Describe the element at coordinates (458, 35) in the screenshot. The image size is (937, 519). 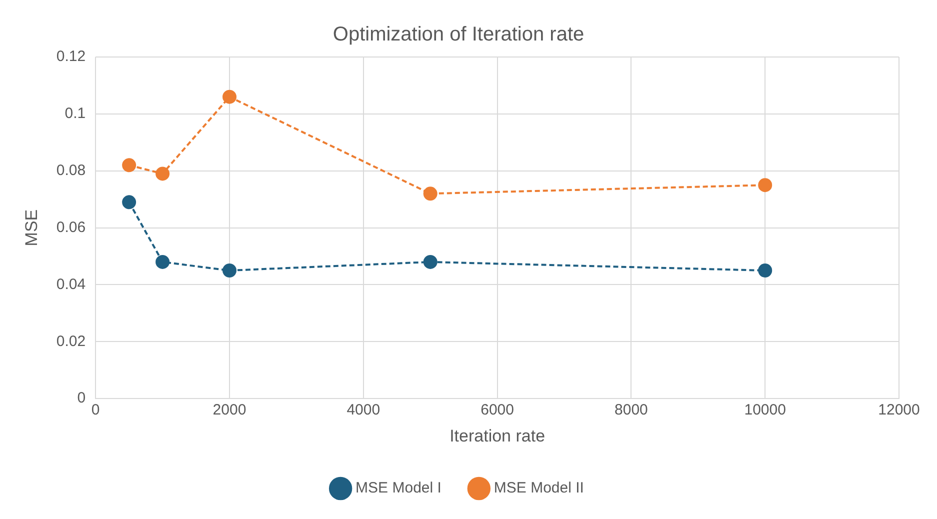
I see `chart-title: Optimization of Iteration rate` at that location.